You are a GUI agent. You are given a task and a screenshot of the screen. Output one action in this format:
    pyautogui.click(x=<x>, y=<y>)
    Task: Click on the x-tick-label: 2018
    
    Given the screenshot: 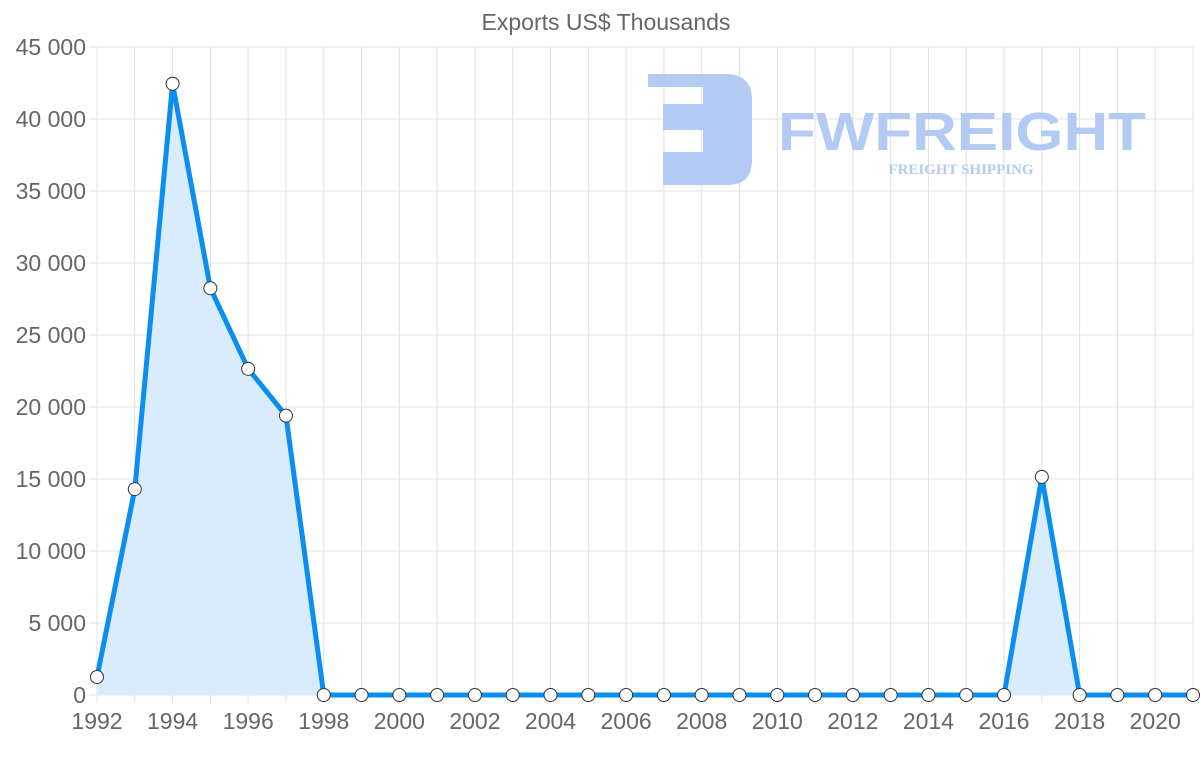 What is the action you would take?
    pyautogui.click(x=1079, y=721)
    